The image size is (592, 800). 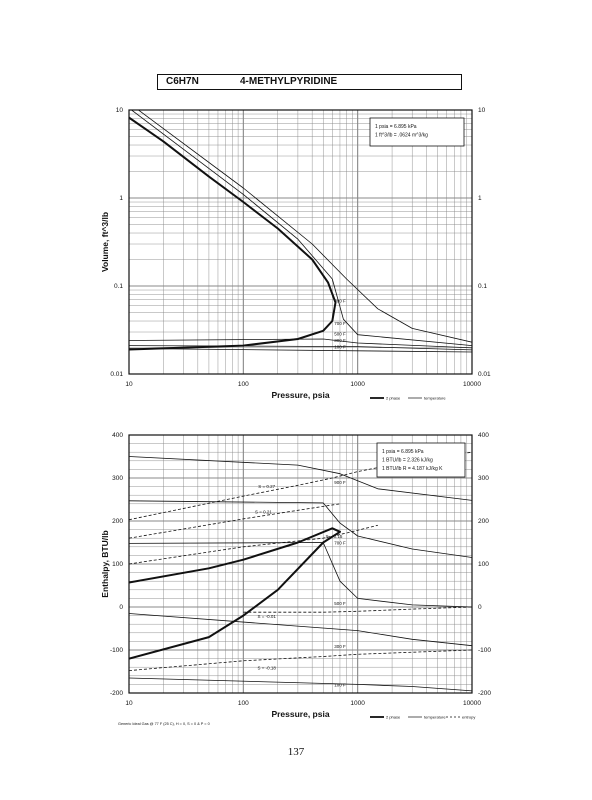 I want to click on units-info-line: 1 ft^3/lb = .0624 m^3/kg, so click(x=401, y=136).